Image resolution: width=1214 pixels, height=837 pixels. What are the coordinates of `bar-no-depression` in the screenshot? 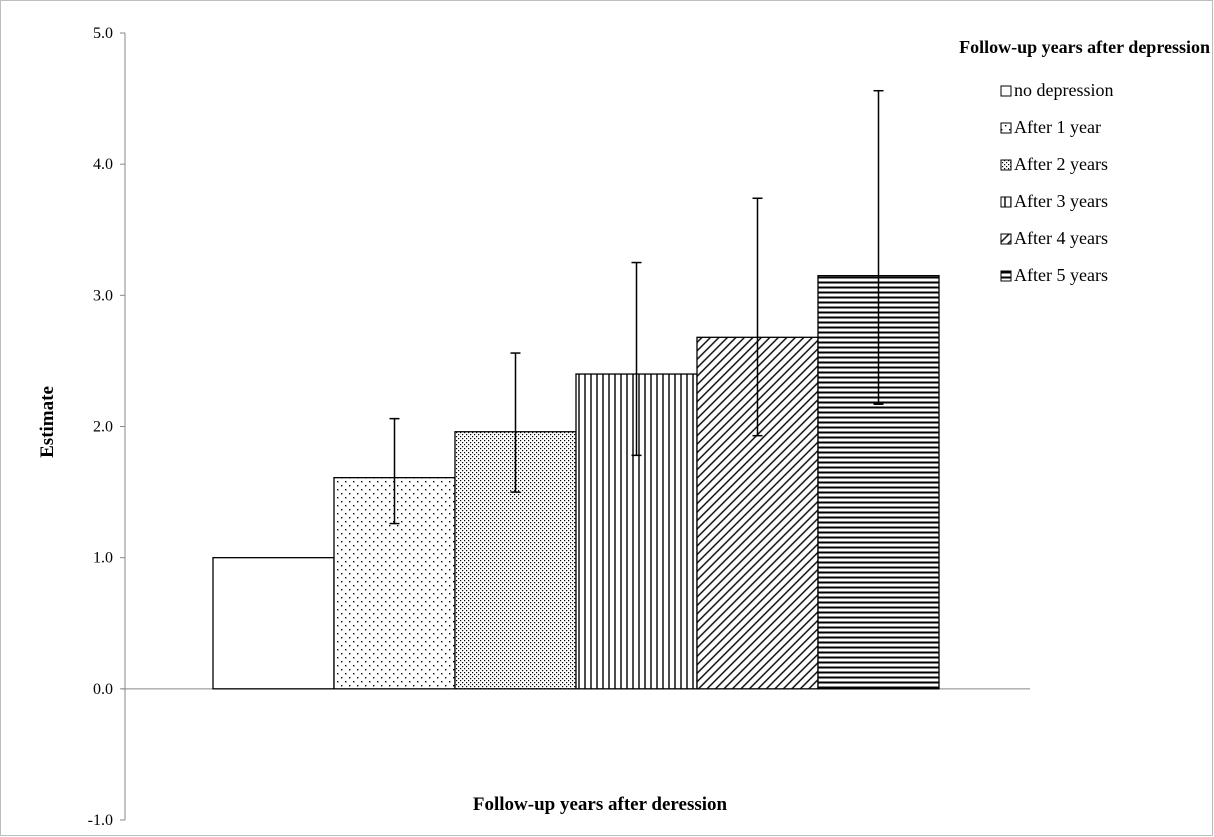 It's located at (273, 623).